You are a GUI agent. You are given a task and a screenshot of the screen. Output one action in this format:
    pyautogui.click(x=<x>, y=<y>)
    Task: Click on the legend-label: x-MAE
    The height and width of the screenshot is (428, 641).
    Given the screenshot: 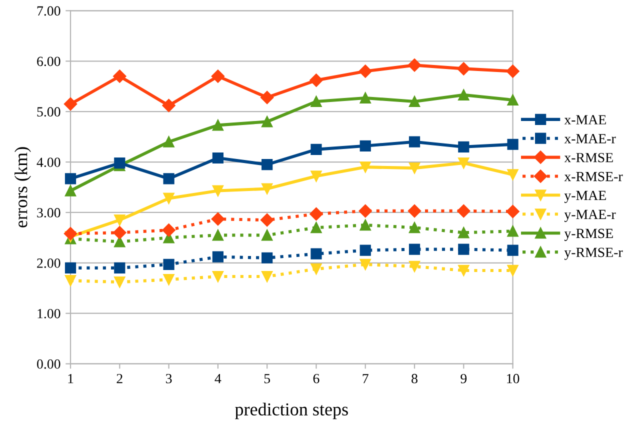 What is the action you would take?
    pyautogui.click(x=585, y=119)
    